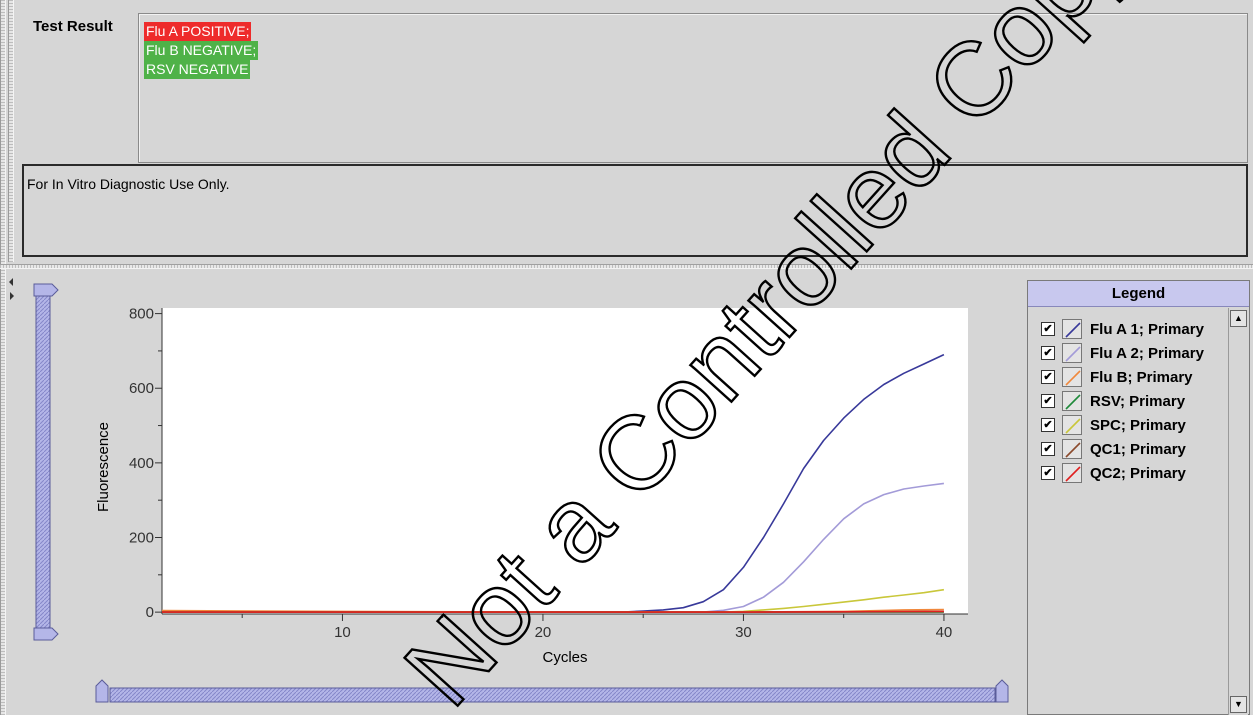  What do you see at coordinates (103, 467) in the screenshot?
I see `y-axis-label: Fluorescence` at bounding box center [103, 467].